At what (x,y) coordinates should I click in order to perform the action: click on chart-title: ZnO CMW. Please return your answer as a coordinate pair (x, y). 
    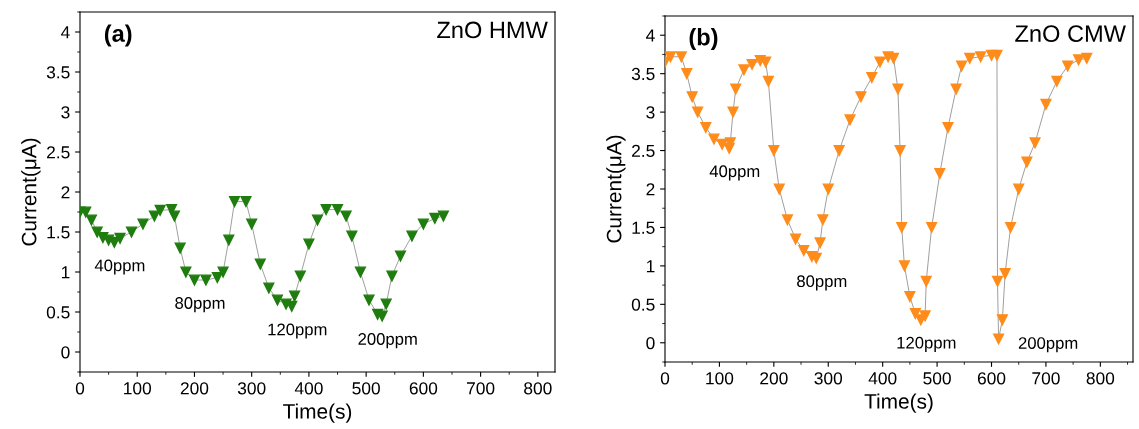
    Looking at the image, I should click on (1070, 33).